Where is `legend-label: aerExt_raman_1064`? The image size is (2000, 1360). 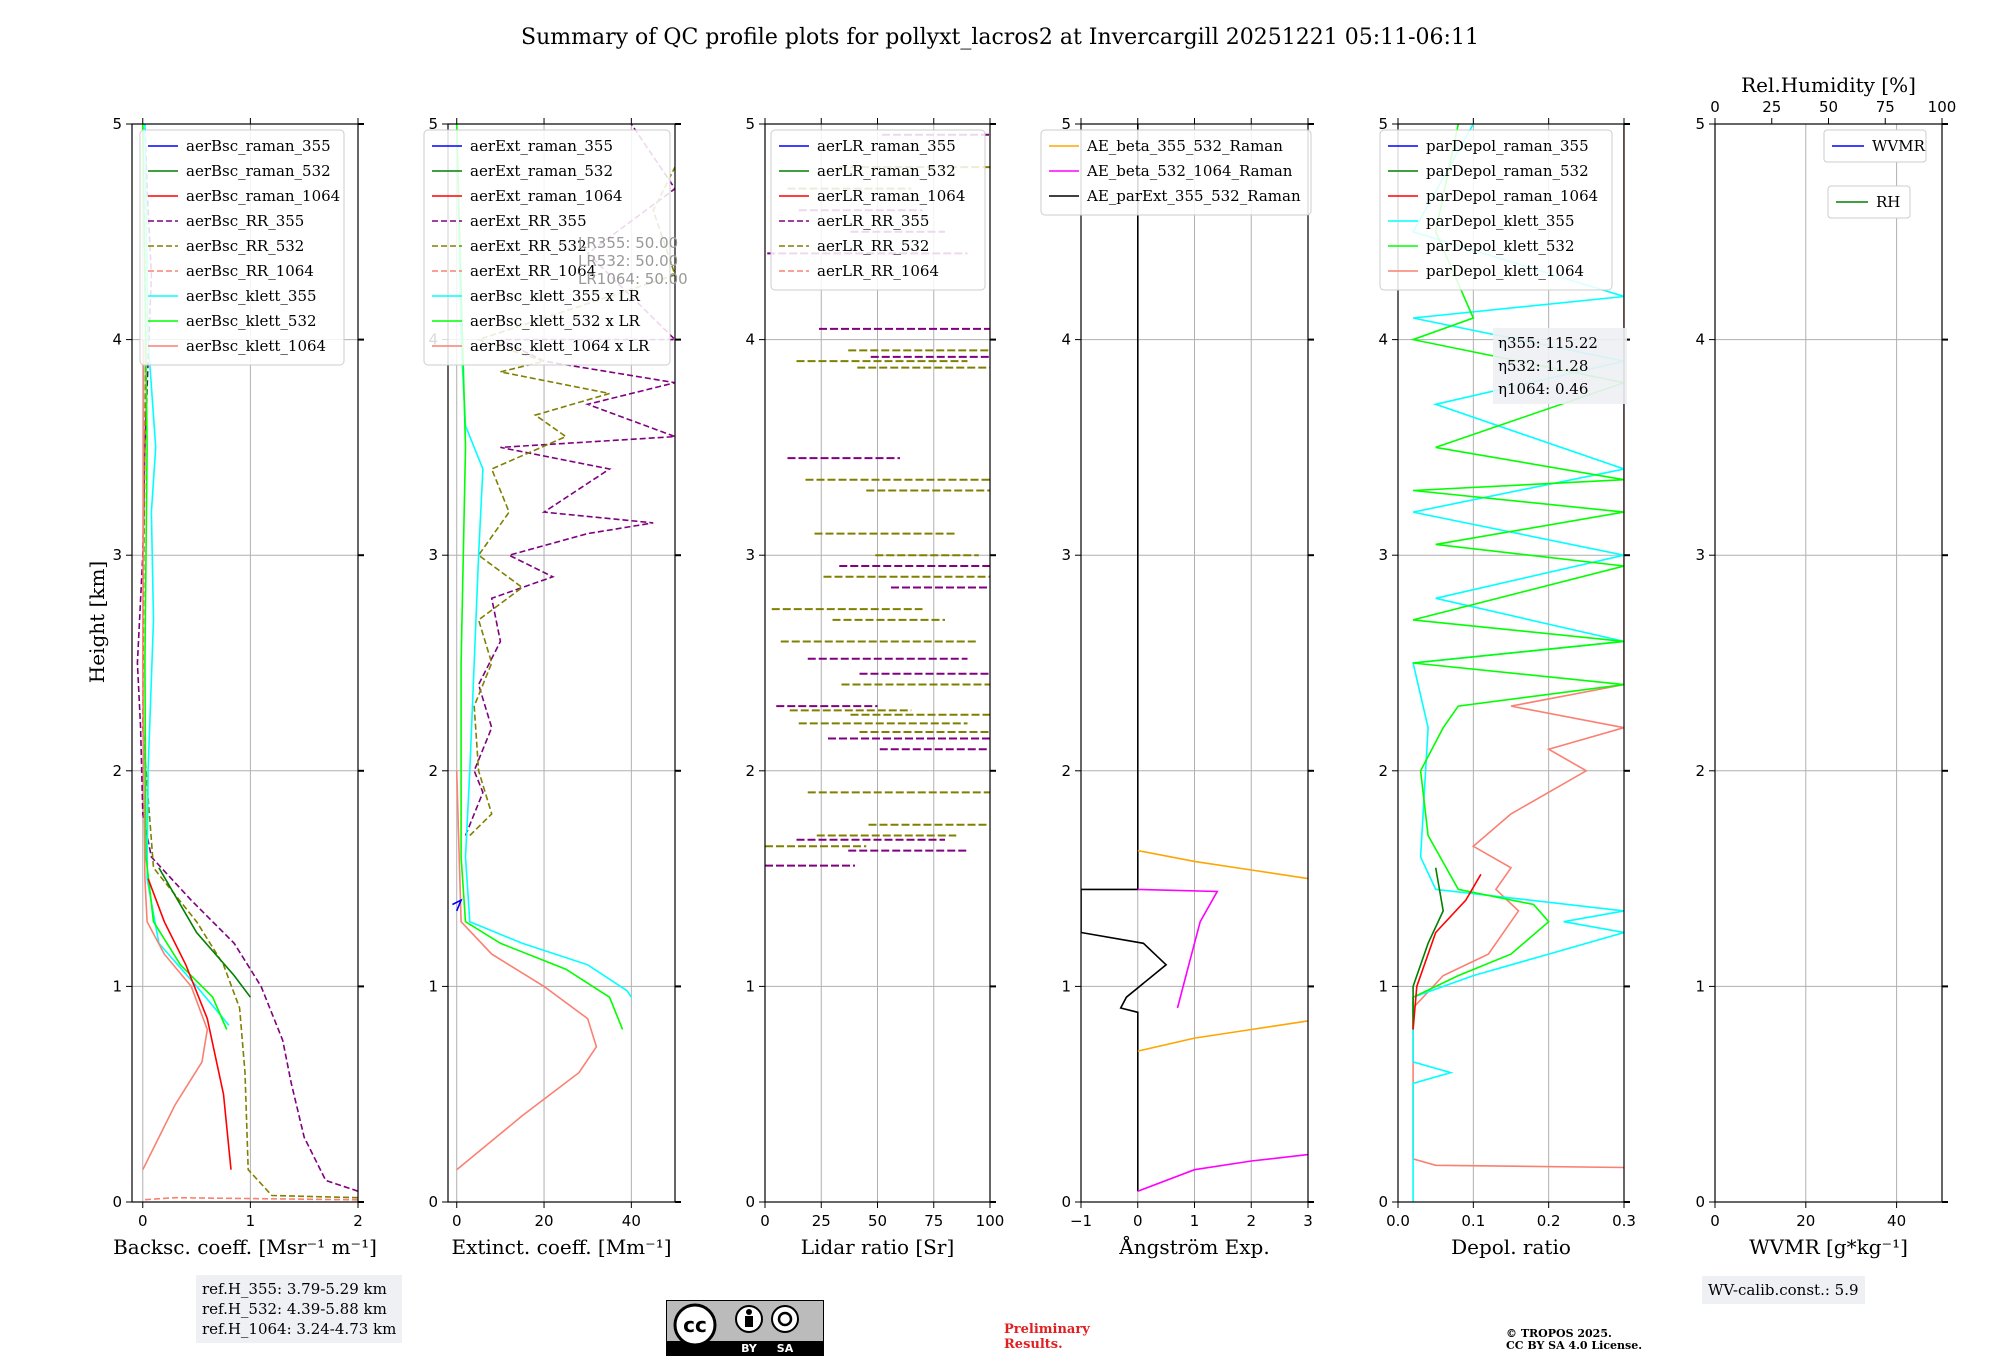
legend-label: aerExt_raman_1064 is located at coordinates (546, 196).